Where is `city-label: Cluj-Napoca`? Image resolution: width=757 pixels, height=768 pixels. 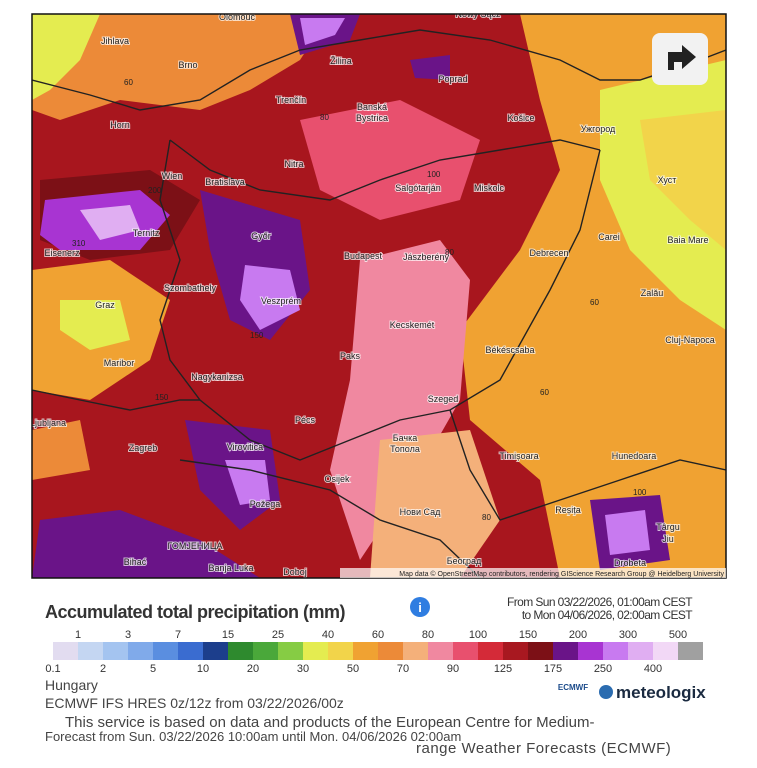
city-label: Cluj-Napoca is located at coordinates (690, 340).